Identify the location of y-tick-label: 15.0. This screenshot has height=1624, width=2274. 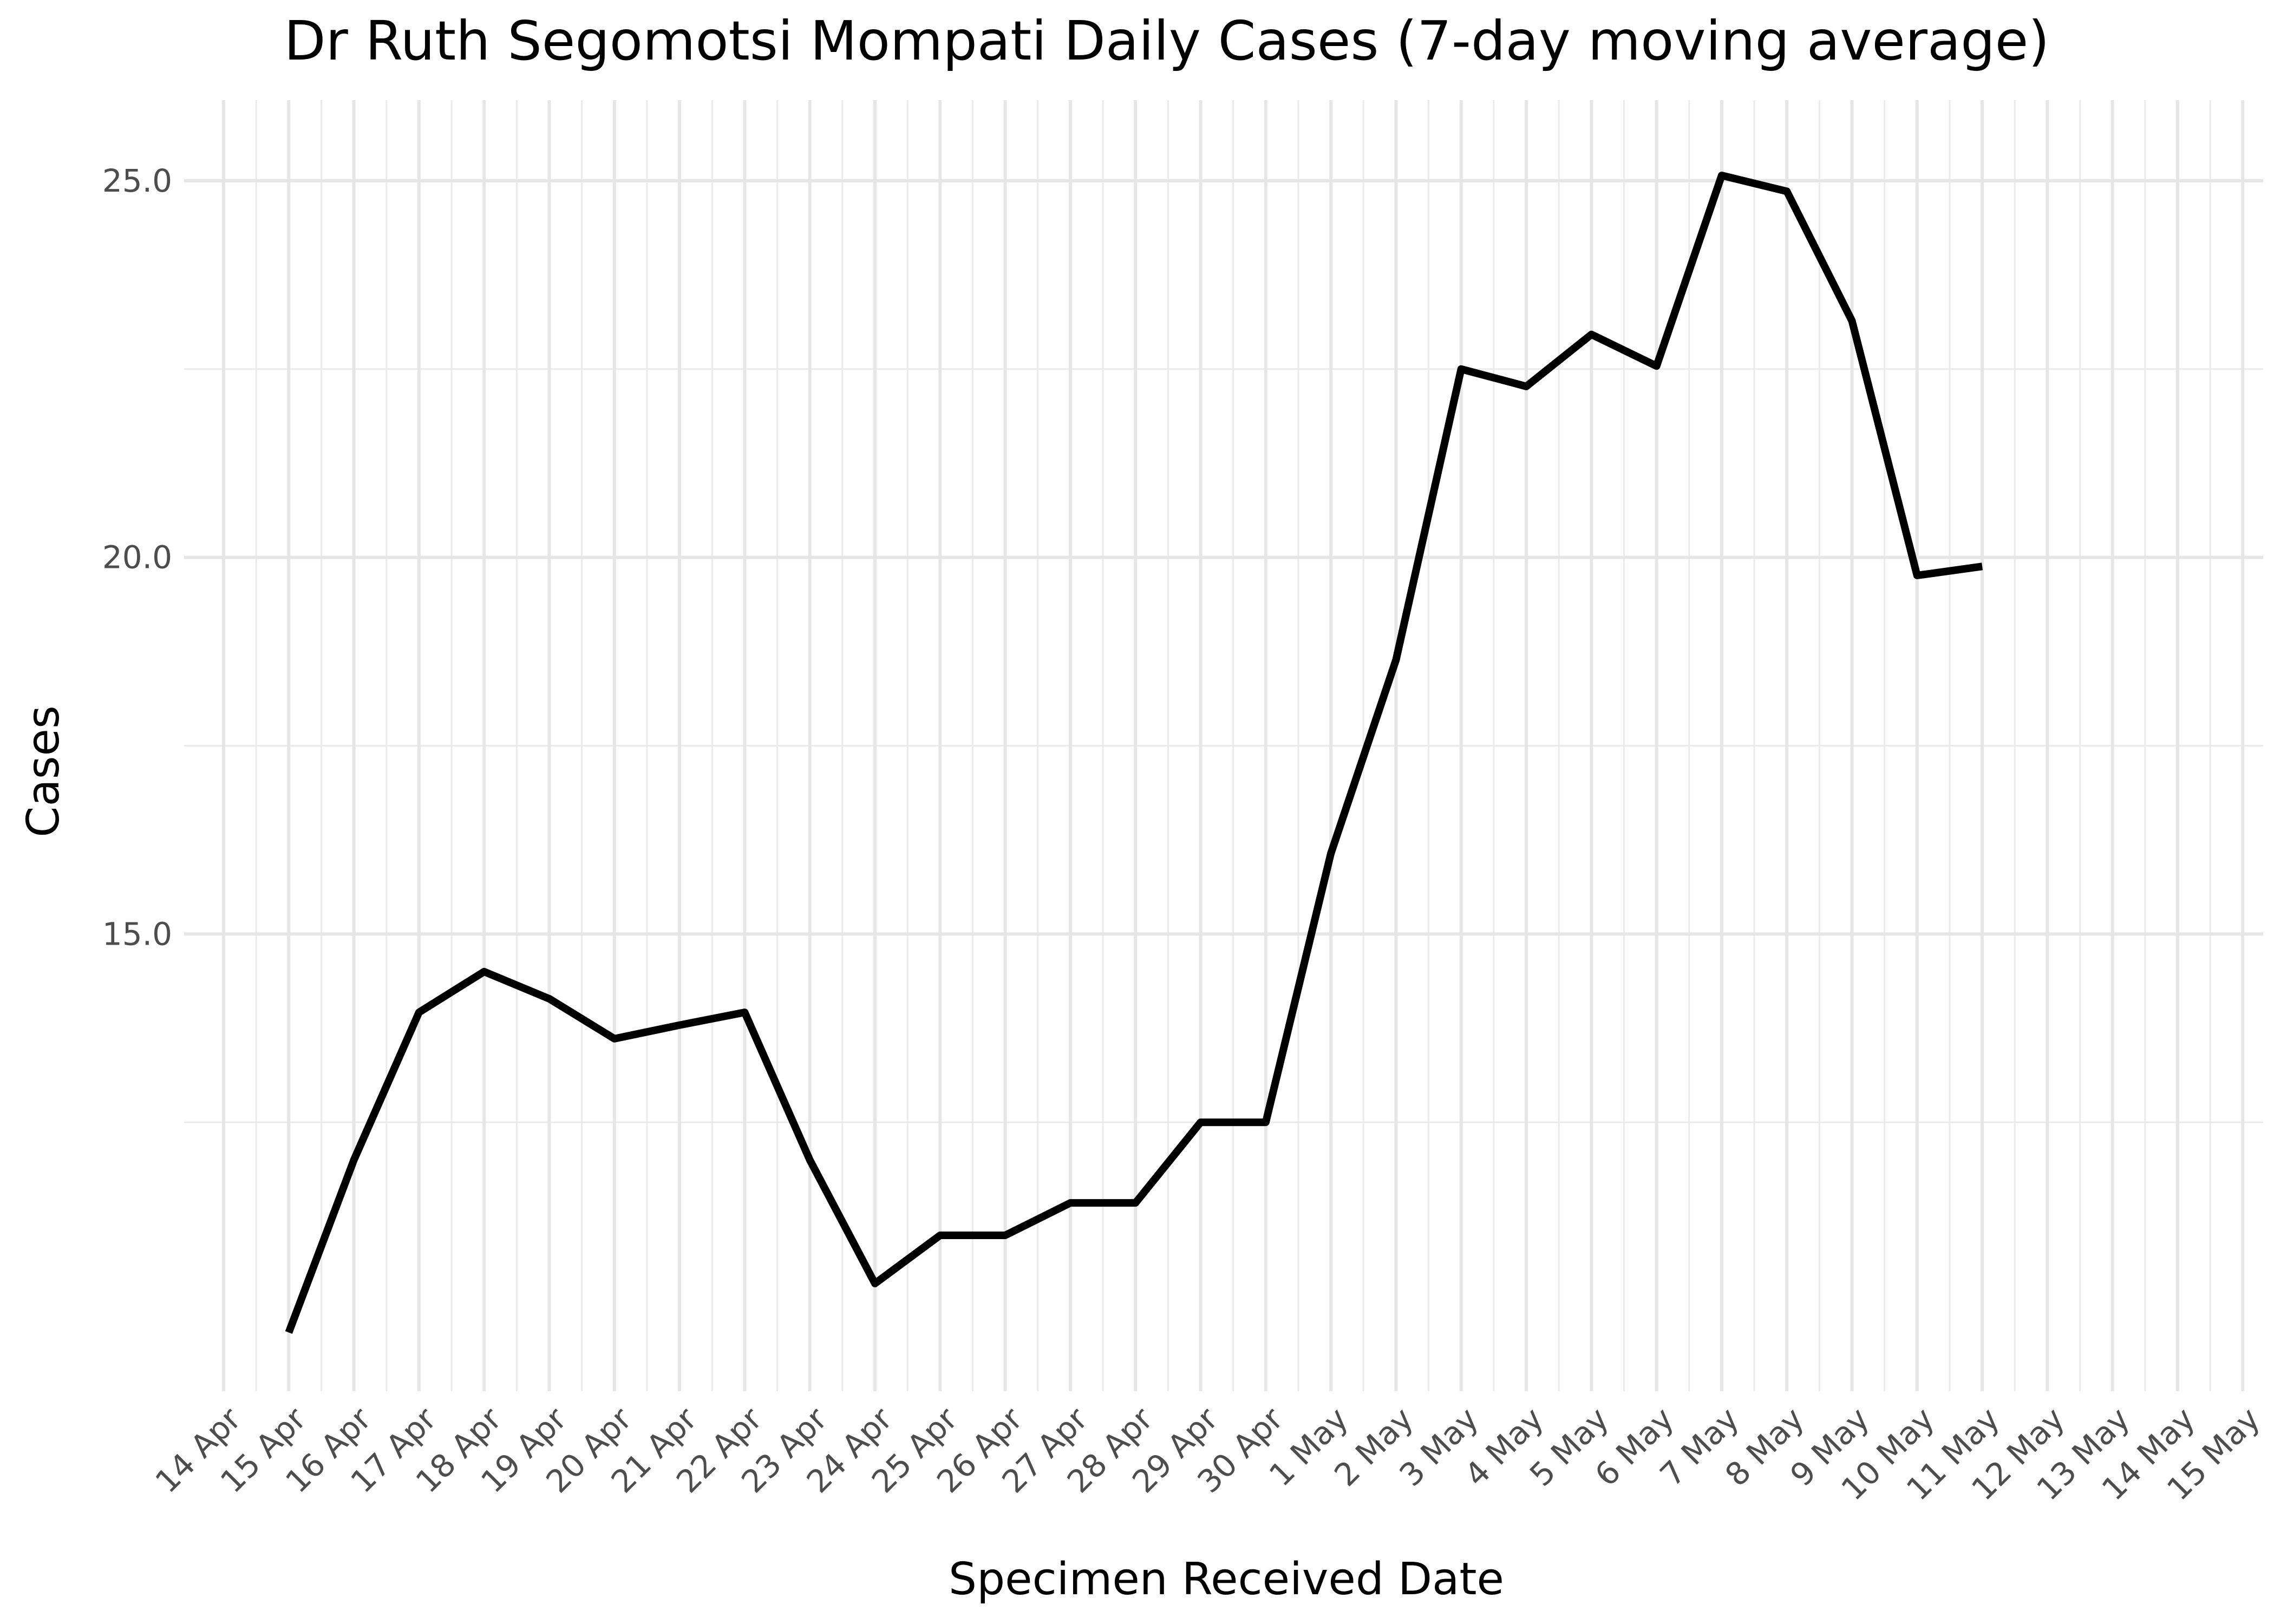
(137, 933).